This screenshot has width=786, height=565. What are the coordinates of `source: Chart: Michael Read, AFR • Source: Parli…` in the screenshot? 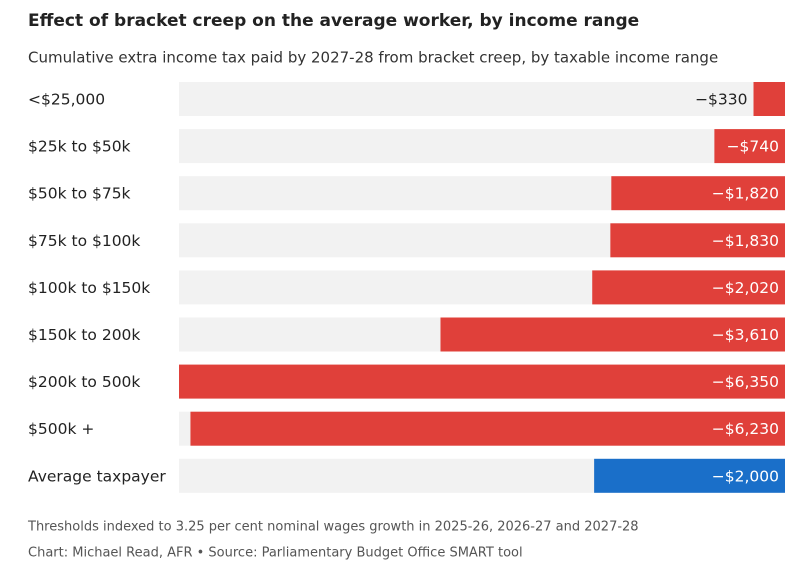 It's located at (275, 553).